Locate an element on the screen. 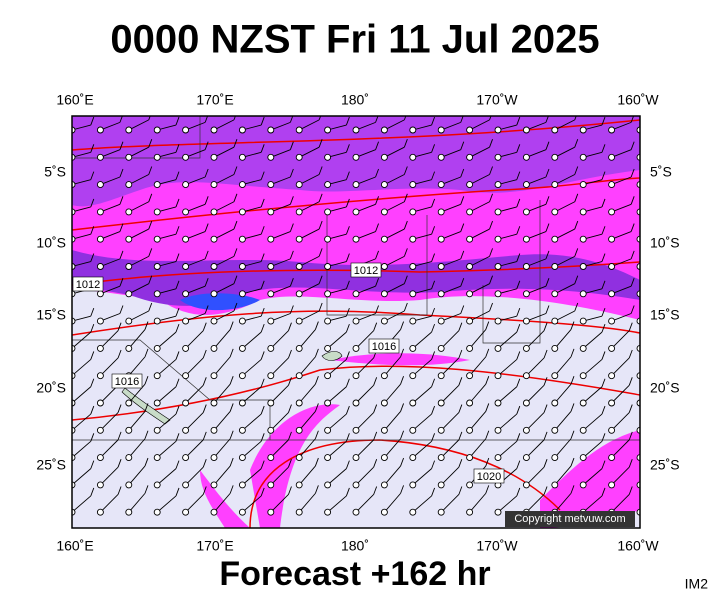  lat-label: 20˚S is located at coordinates (665, 388).